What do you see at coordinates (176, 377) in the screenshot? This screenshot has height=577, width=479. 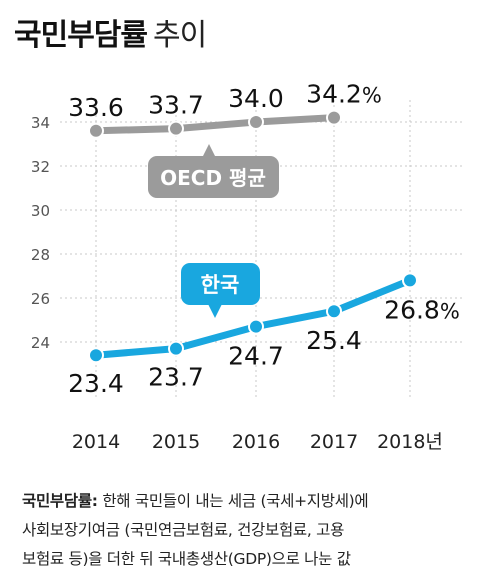 I see `data-label-1-2015: 23.7` at bounding box center [176, 377].